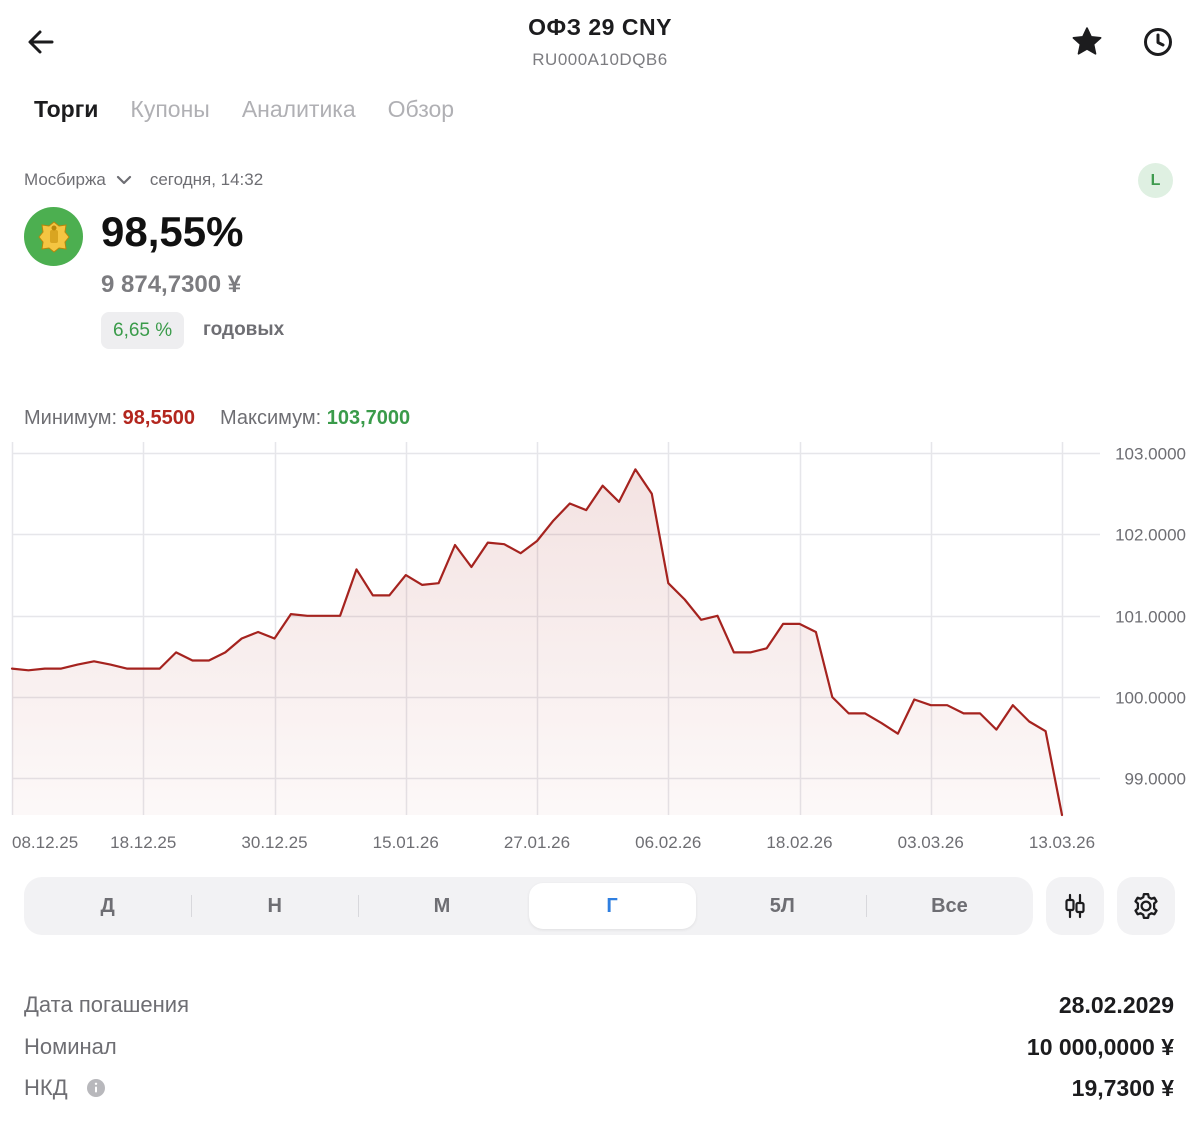  Describe the element at coordinates (1116, 1005) in the screenshot. I see `maturity-date-value: 28.02.2029` at that location.